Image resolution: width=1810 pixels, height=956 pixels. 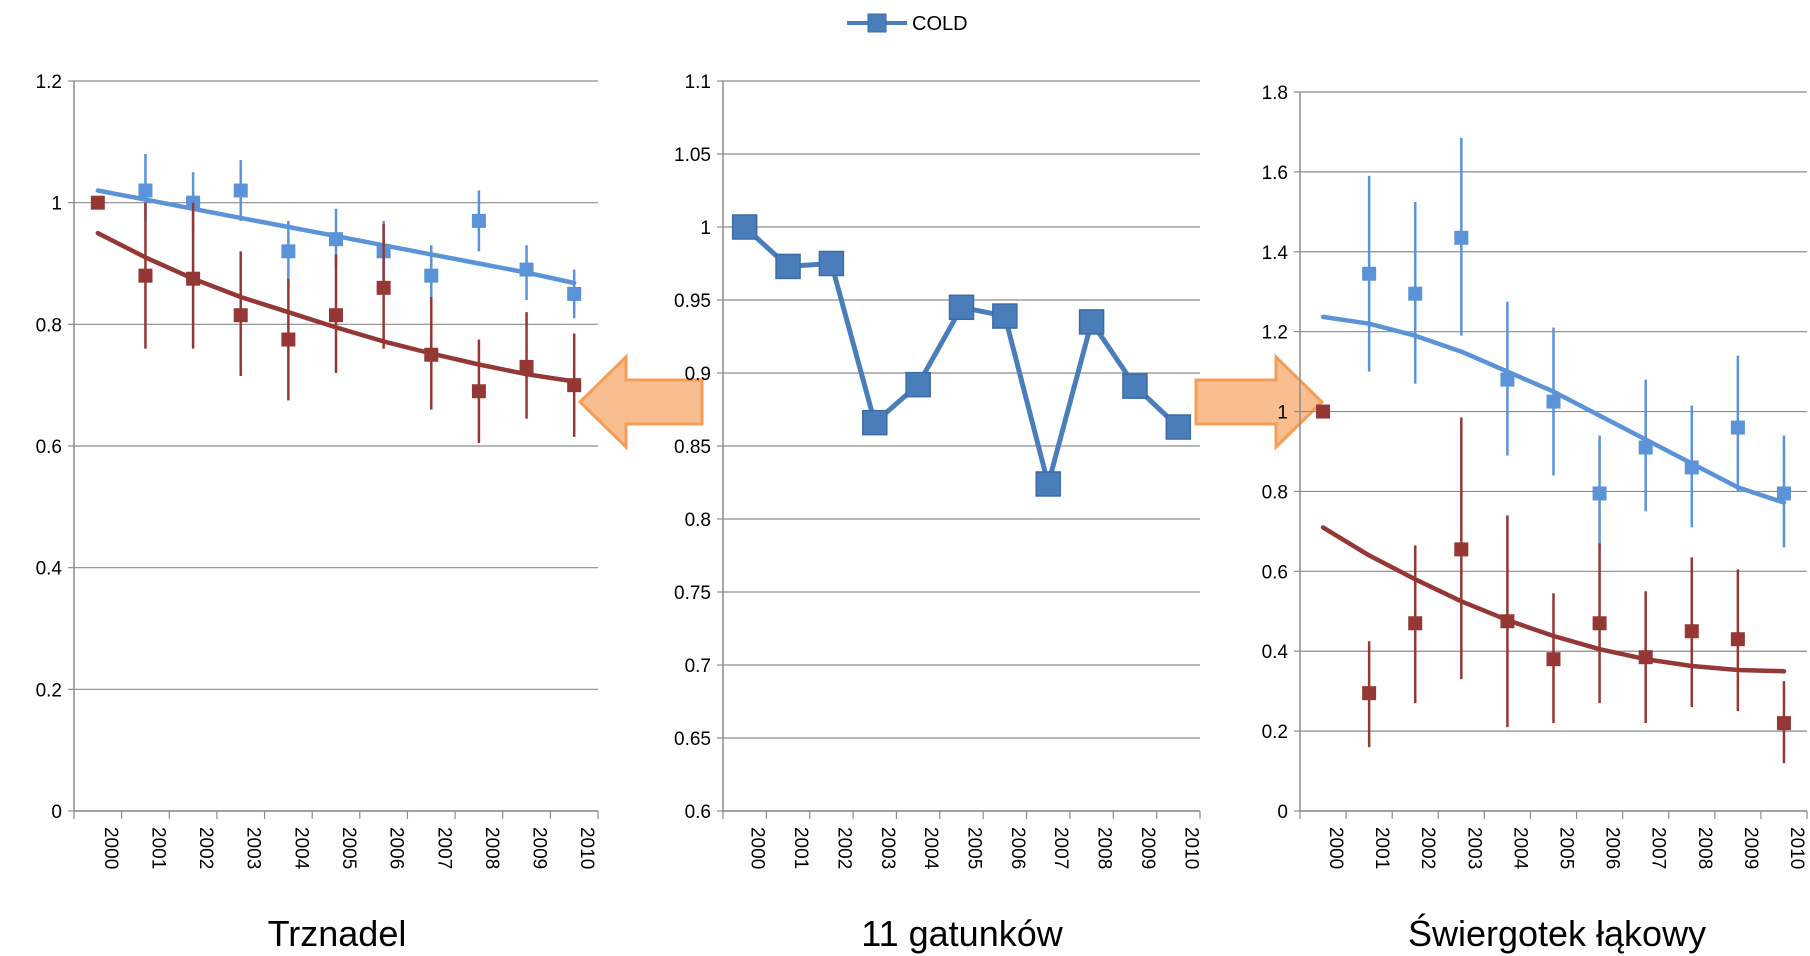 What do you see at coordinates (692, 155) in the screenshot?
I see `y-tick-label: 1.05` at bounding box center [692, 155].